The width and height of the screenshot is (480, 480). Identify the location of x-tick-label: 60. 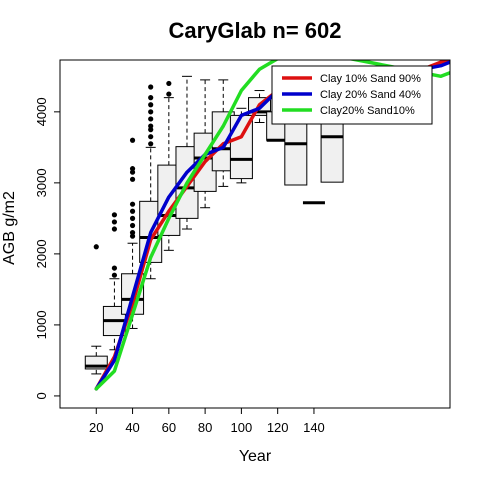
(169, 427).